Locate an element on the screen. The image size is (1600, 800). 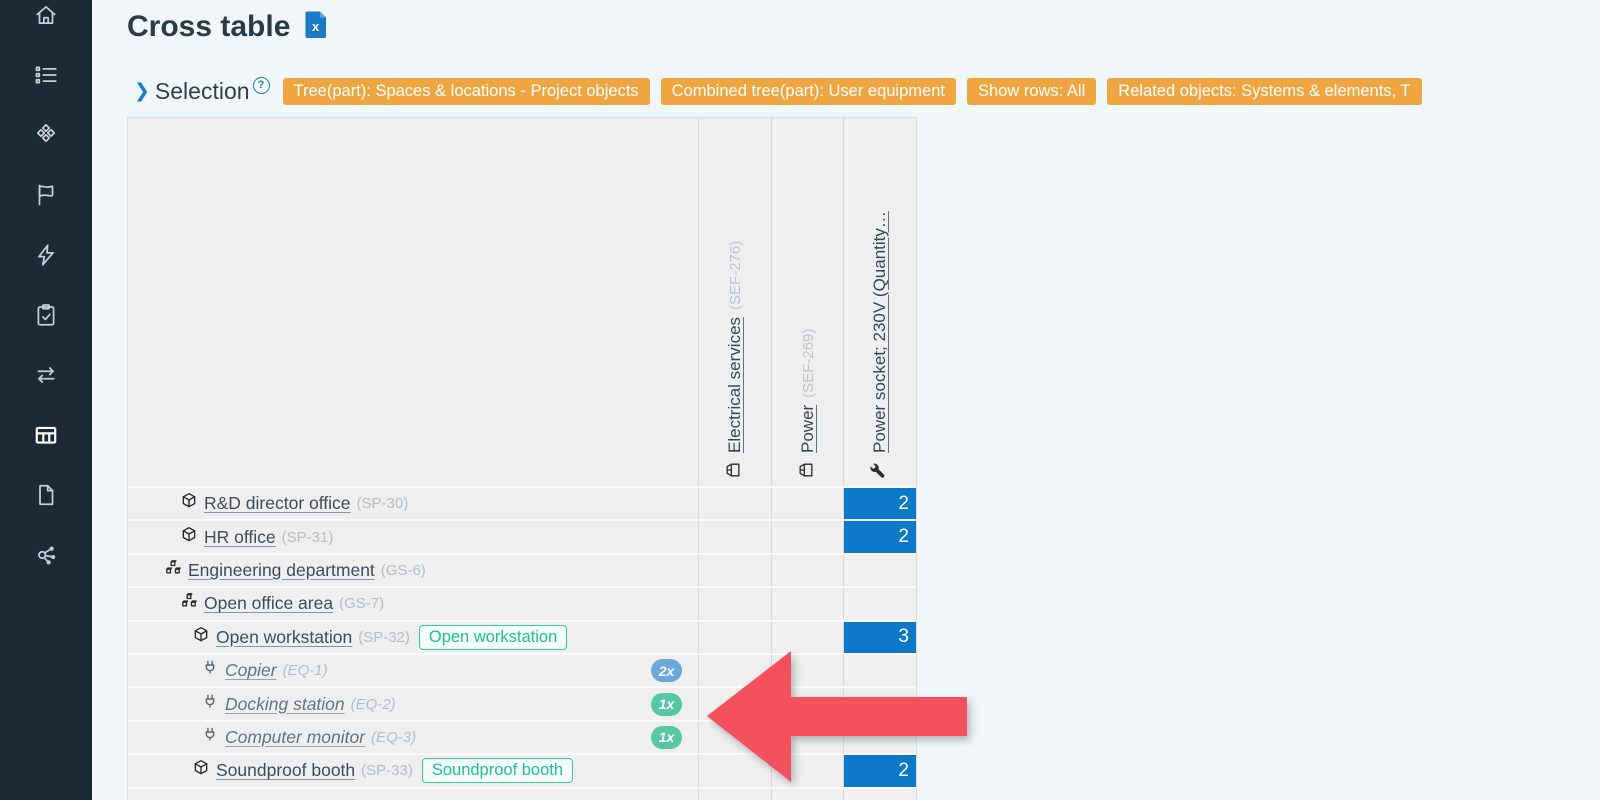
row-name-link: HR office is located at coordinates (240, 536).